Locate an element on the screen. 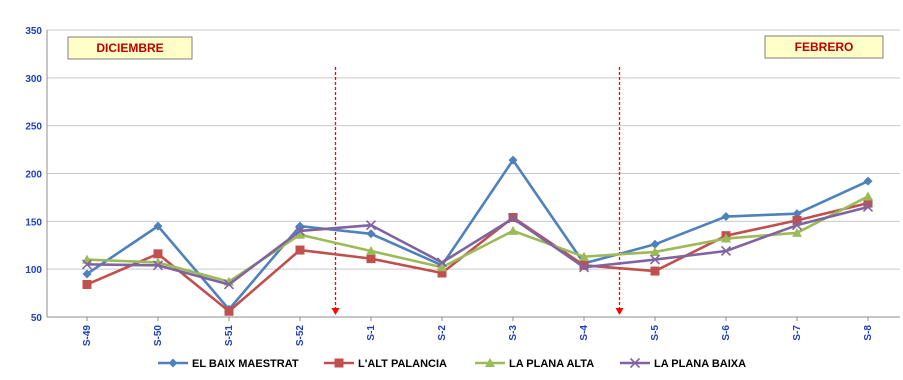 The height and width of the screenshot is (380, 903). y-tick-label-200: 200 is located at coordinates (33, 175).